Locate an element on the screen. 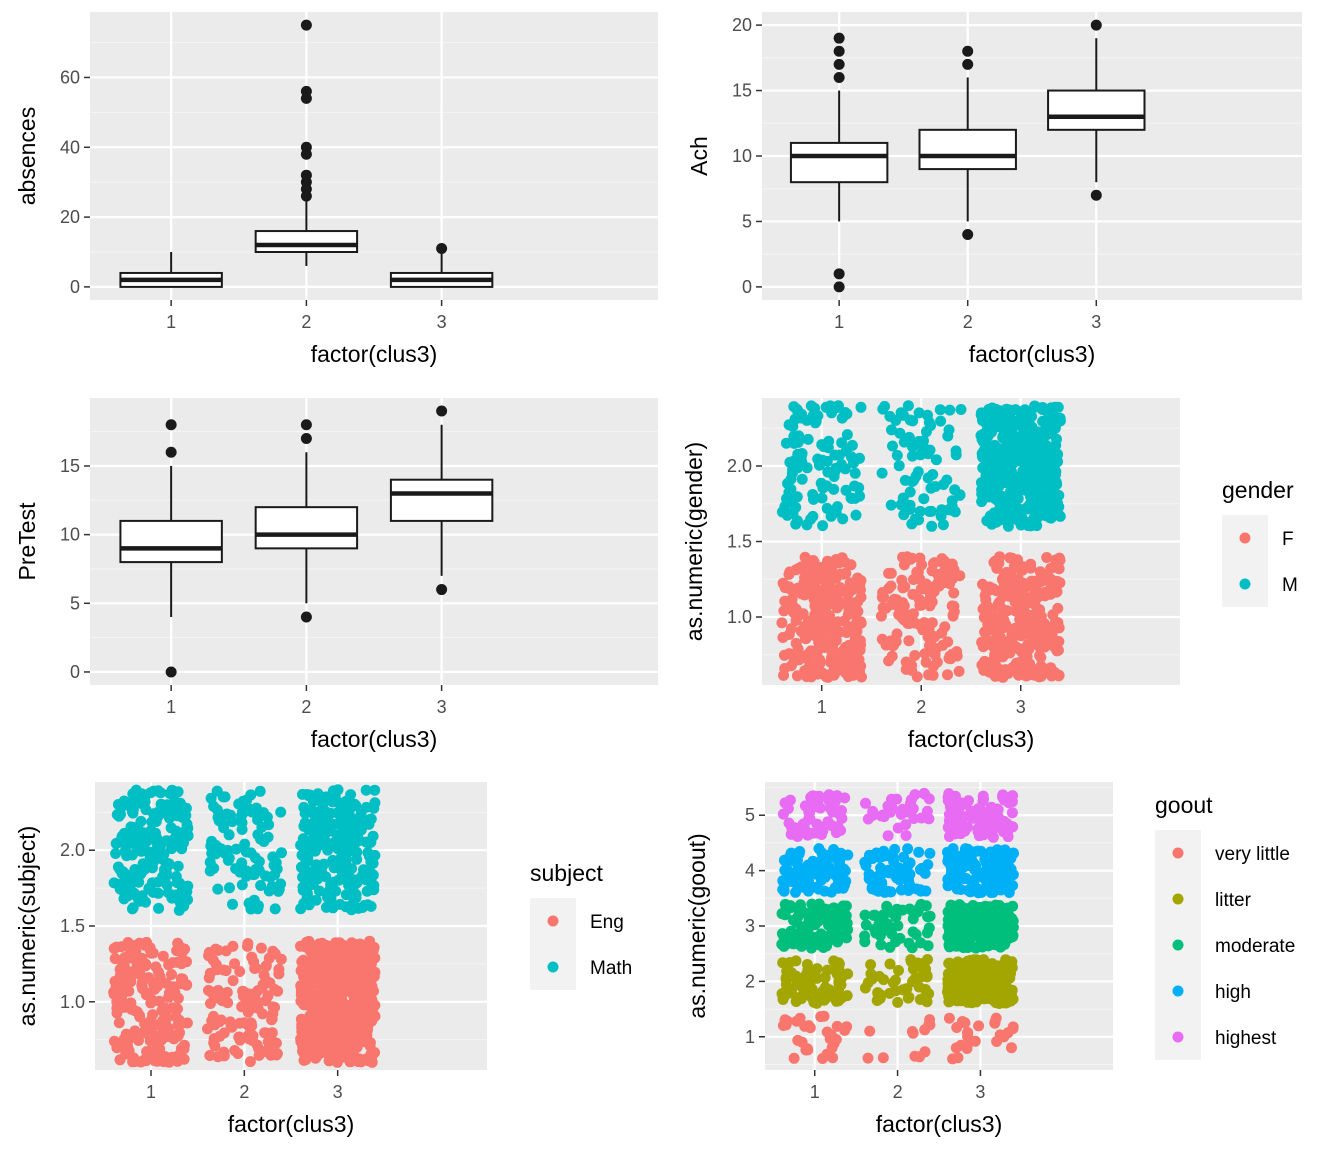 The width and height of the screenshot is (1344, 1152). legend-item-Eng: Eng is located at coordinates (577, 921).